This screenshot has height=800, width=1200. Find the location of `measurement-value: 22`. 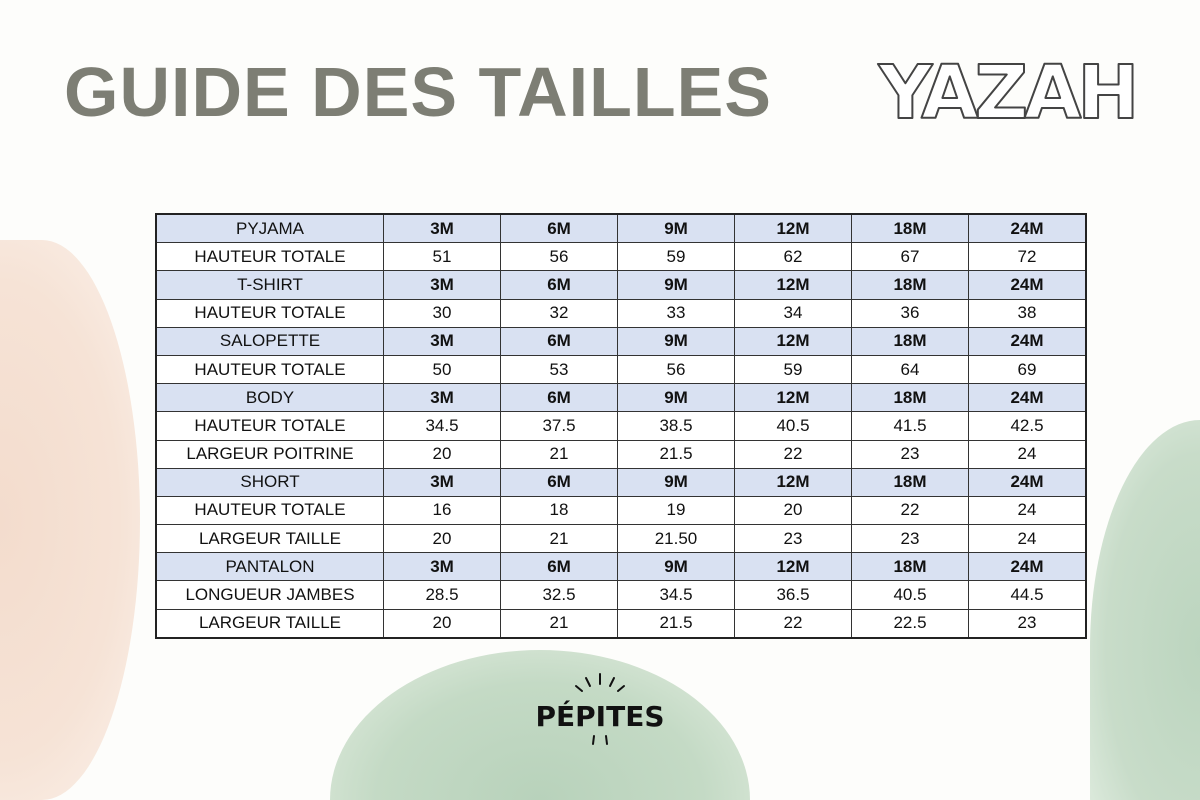

measurement-value: 22 is located at coordinates (793, 623).